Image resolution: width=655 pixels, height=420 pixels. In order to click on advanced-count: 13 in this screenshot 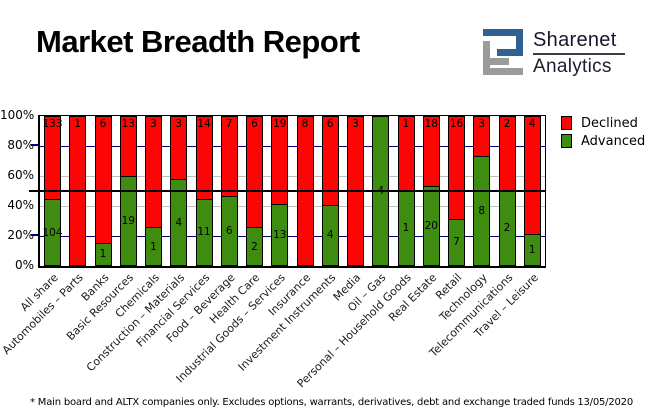, I will do `click(280, 234)`.